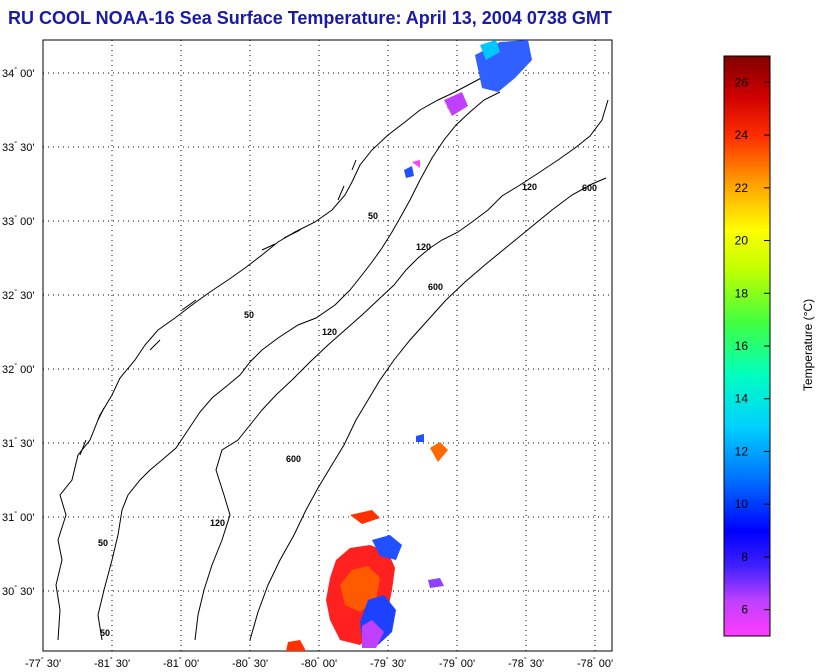  I want to click on lat-label: 34° 00', so click(18, 73).